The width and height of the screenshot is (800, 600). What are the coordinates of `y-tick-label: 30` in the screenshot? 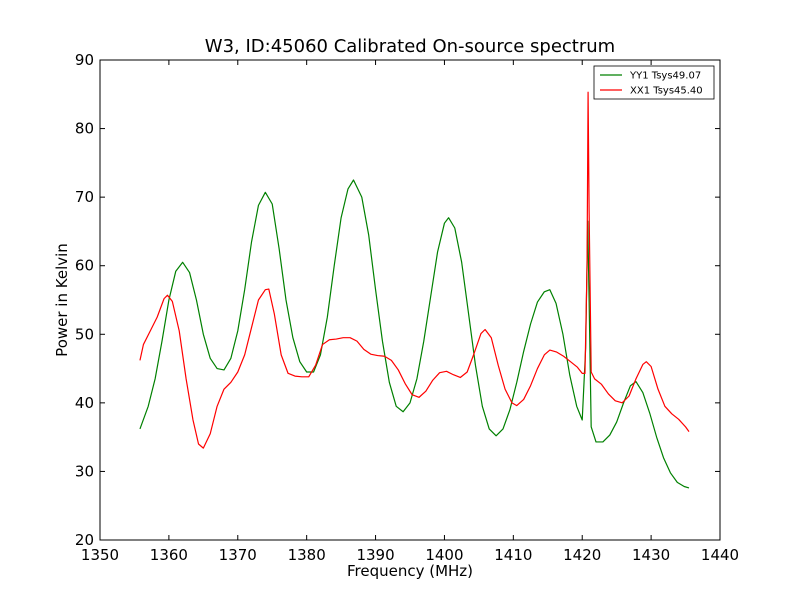 It's located at (84, 471).